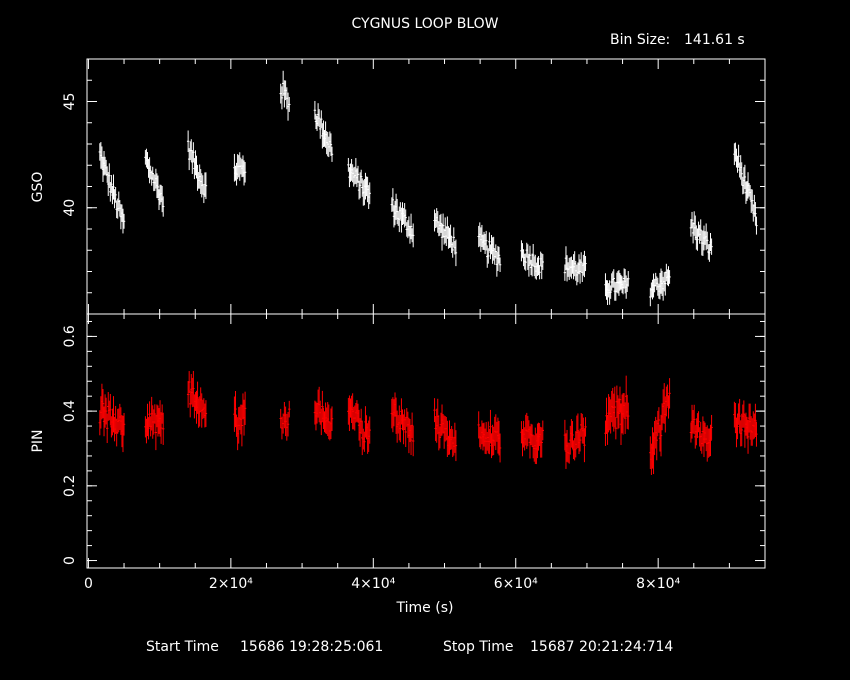 Image resolution: width=850 pixels, height=680 pixels. What do you see at coordinates (70, 336) in the screenshot?
I see `pin-ytick-label: 0.6` at bounding box center [70, 336].